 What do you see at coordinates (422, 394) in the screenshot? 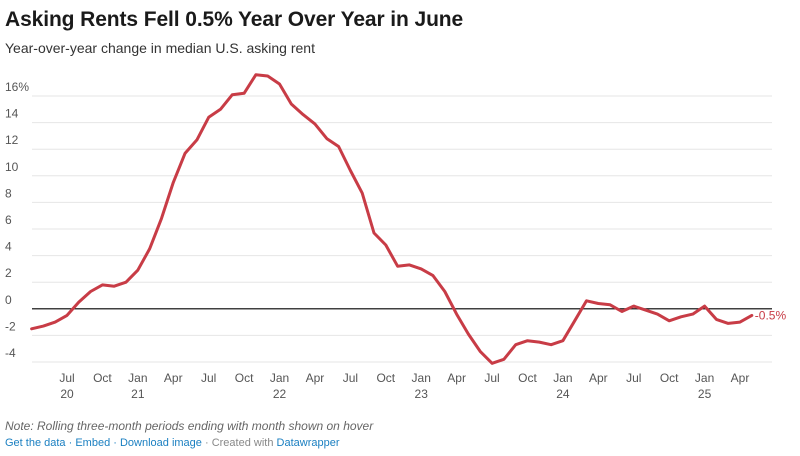
I see `x-tick-year-label: 23` at bounding box center [422, 394].